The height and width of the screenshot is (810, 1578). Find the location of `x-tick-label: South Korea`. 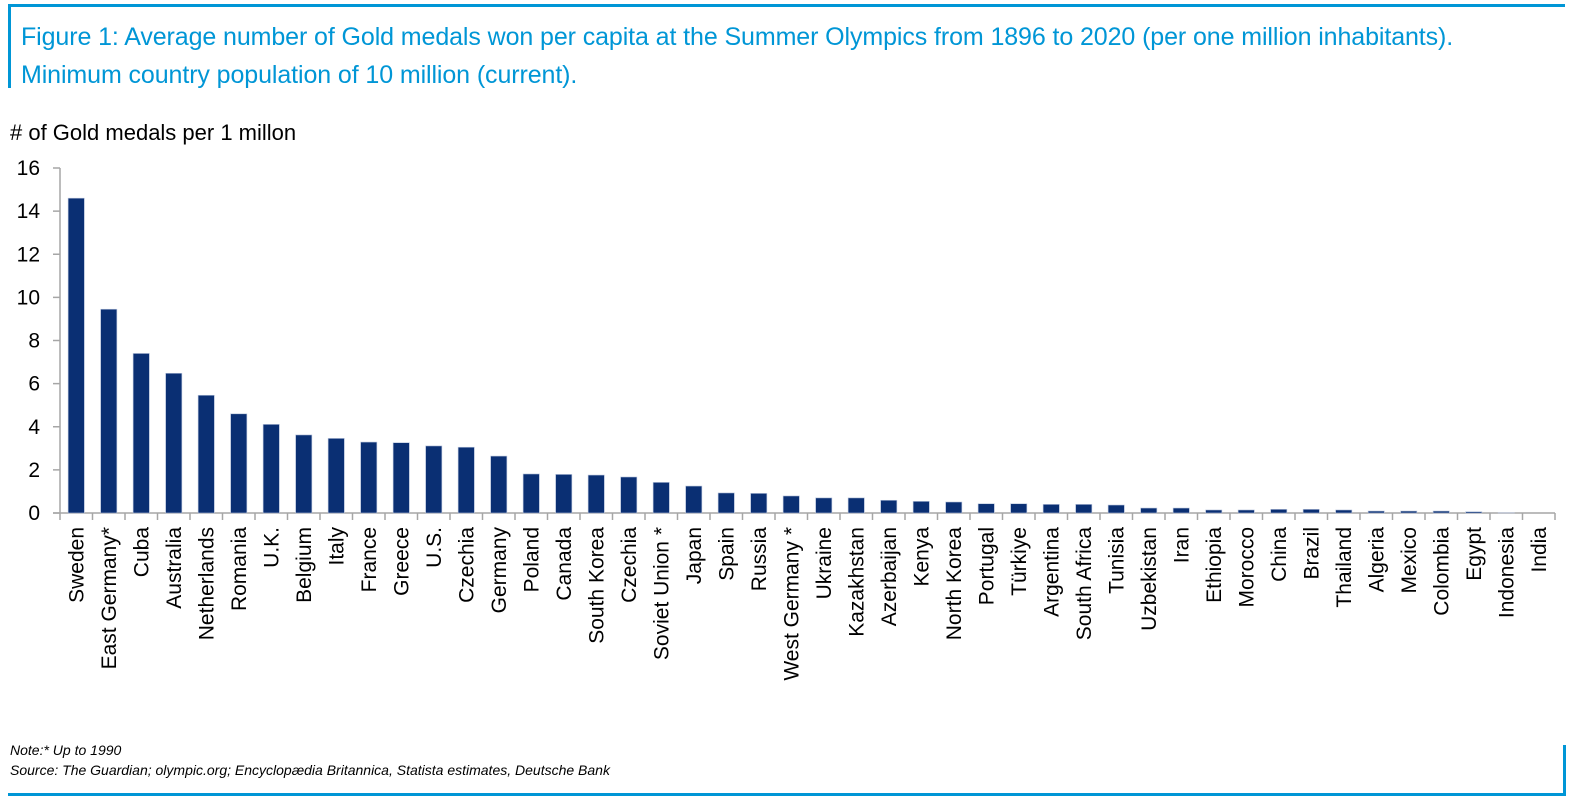

x-tick-label: South Korea is located at coordinates (596, 585).